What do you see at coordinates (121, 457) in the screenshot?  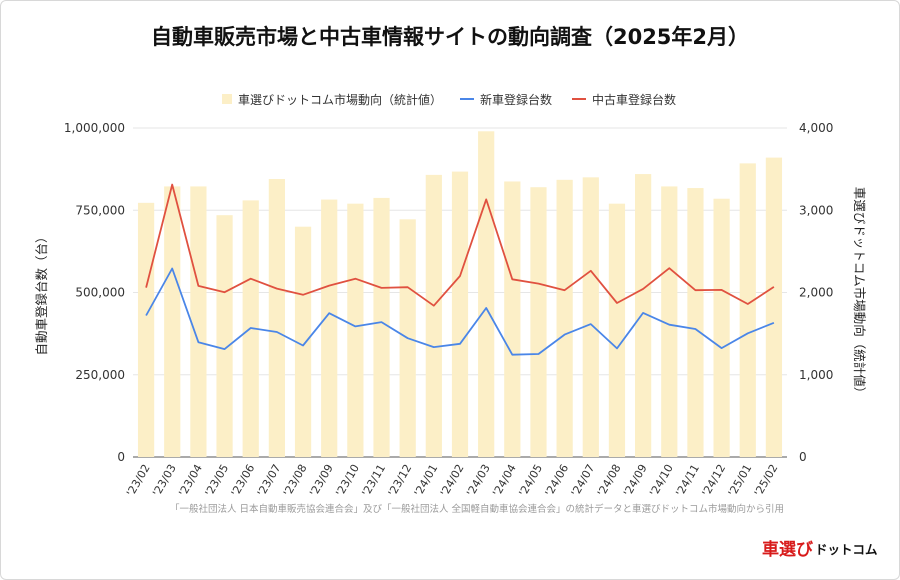 I see `left-tick-label: 0` at bounding box center [121, 457].